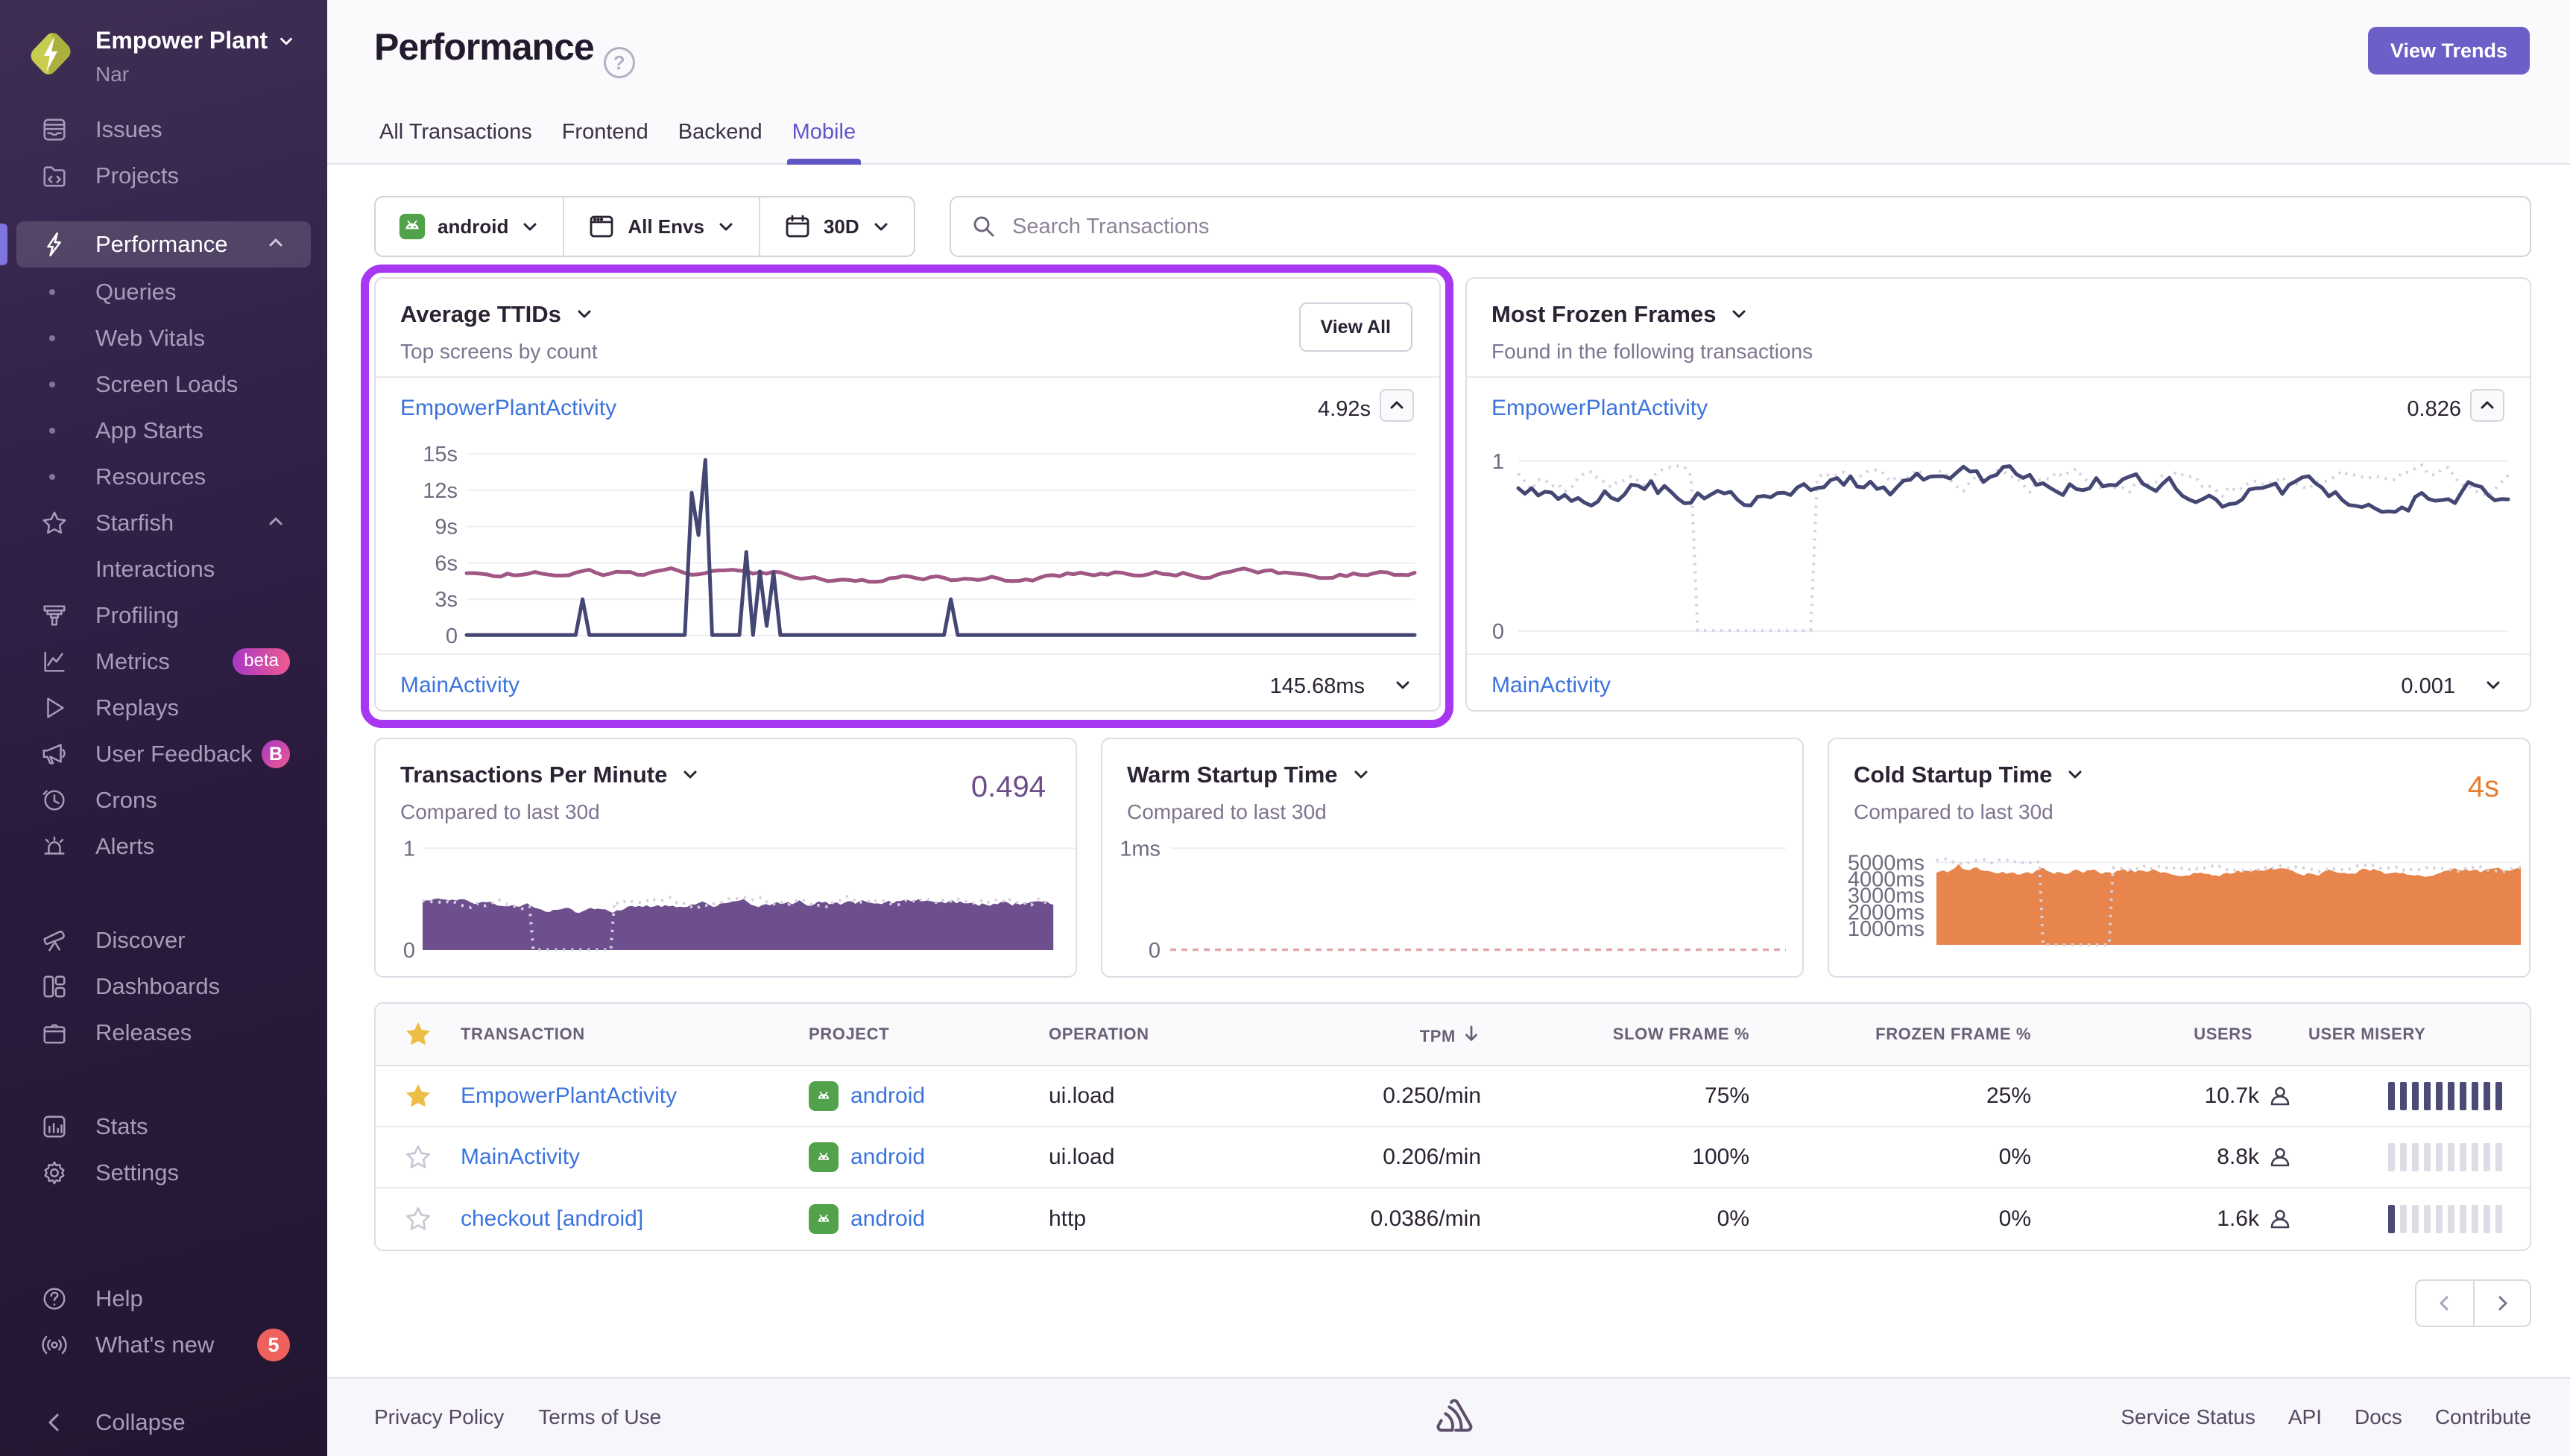 The width and height of the screenshot is (2570, 1456). I want to click on column-header-slow-frame: SLOW FRAME %, so click(1680, 1034).